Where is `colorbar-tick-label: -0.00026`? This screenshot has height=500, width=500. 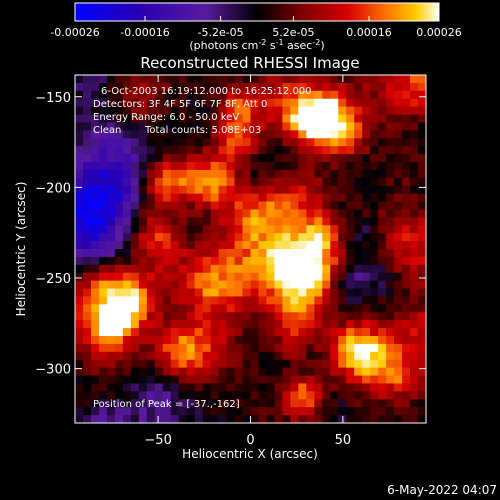
colorbar-tick-label: -0.00026 is located at coordinates (74, 32).